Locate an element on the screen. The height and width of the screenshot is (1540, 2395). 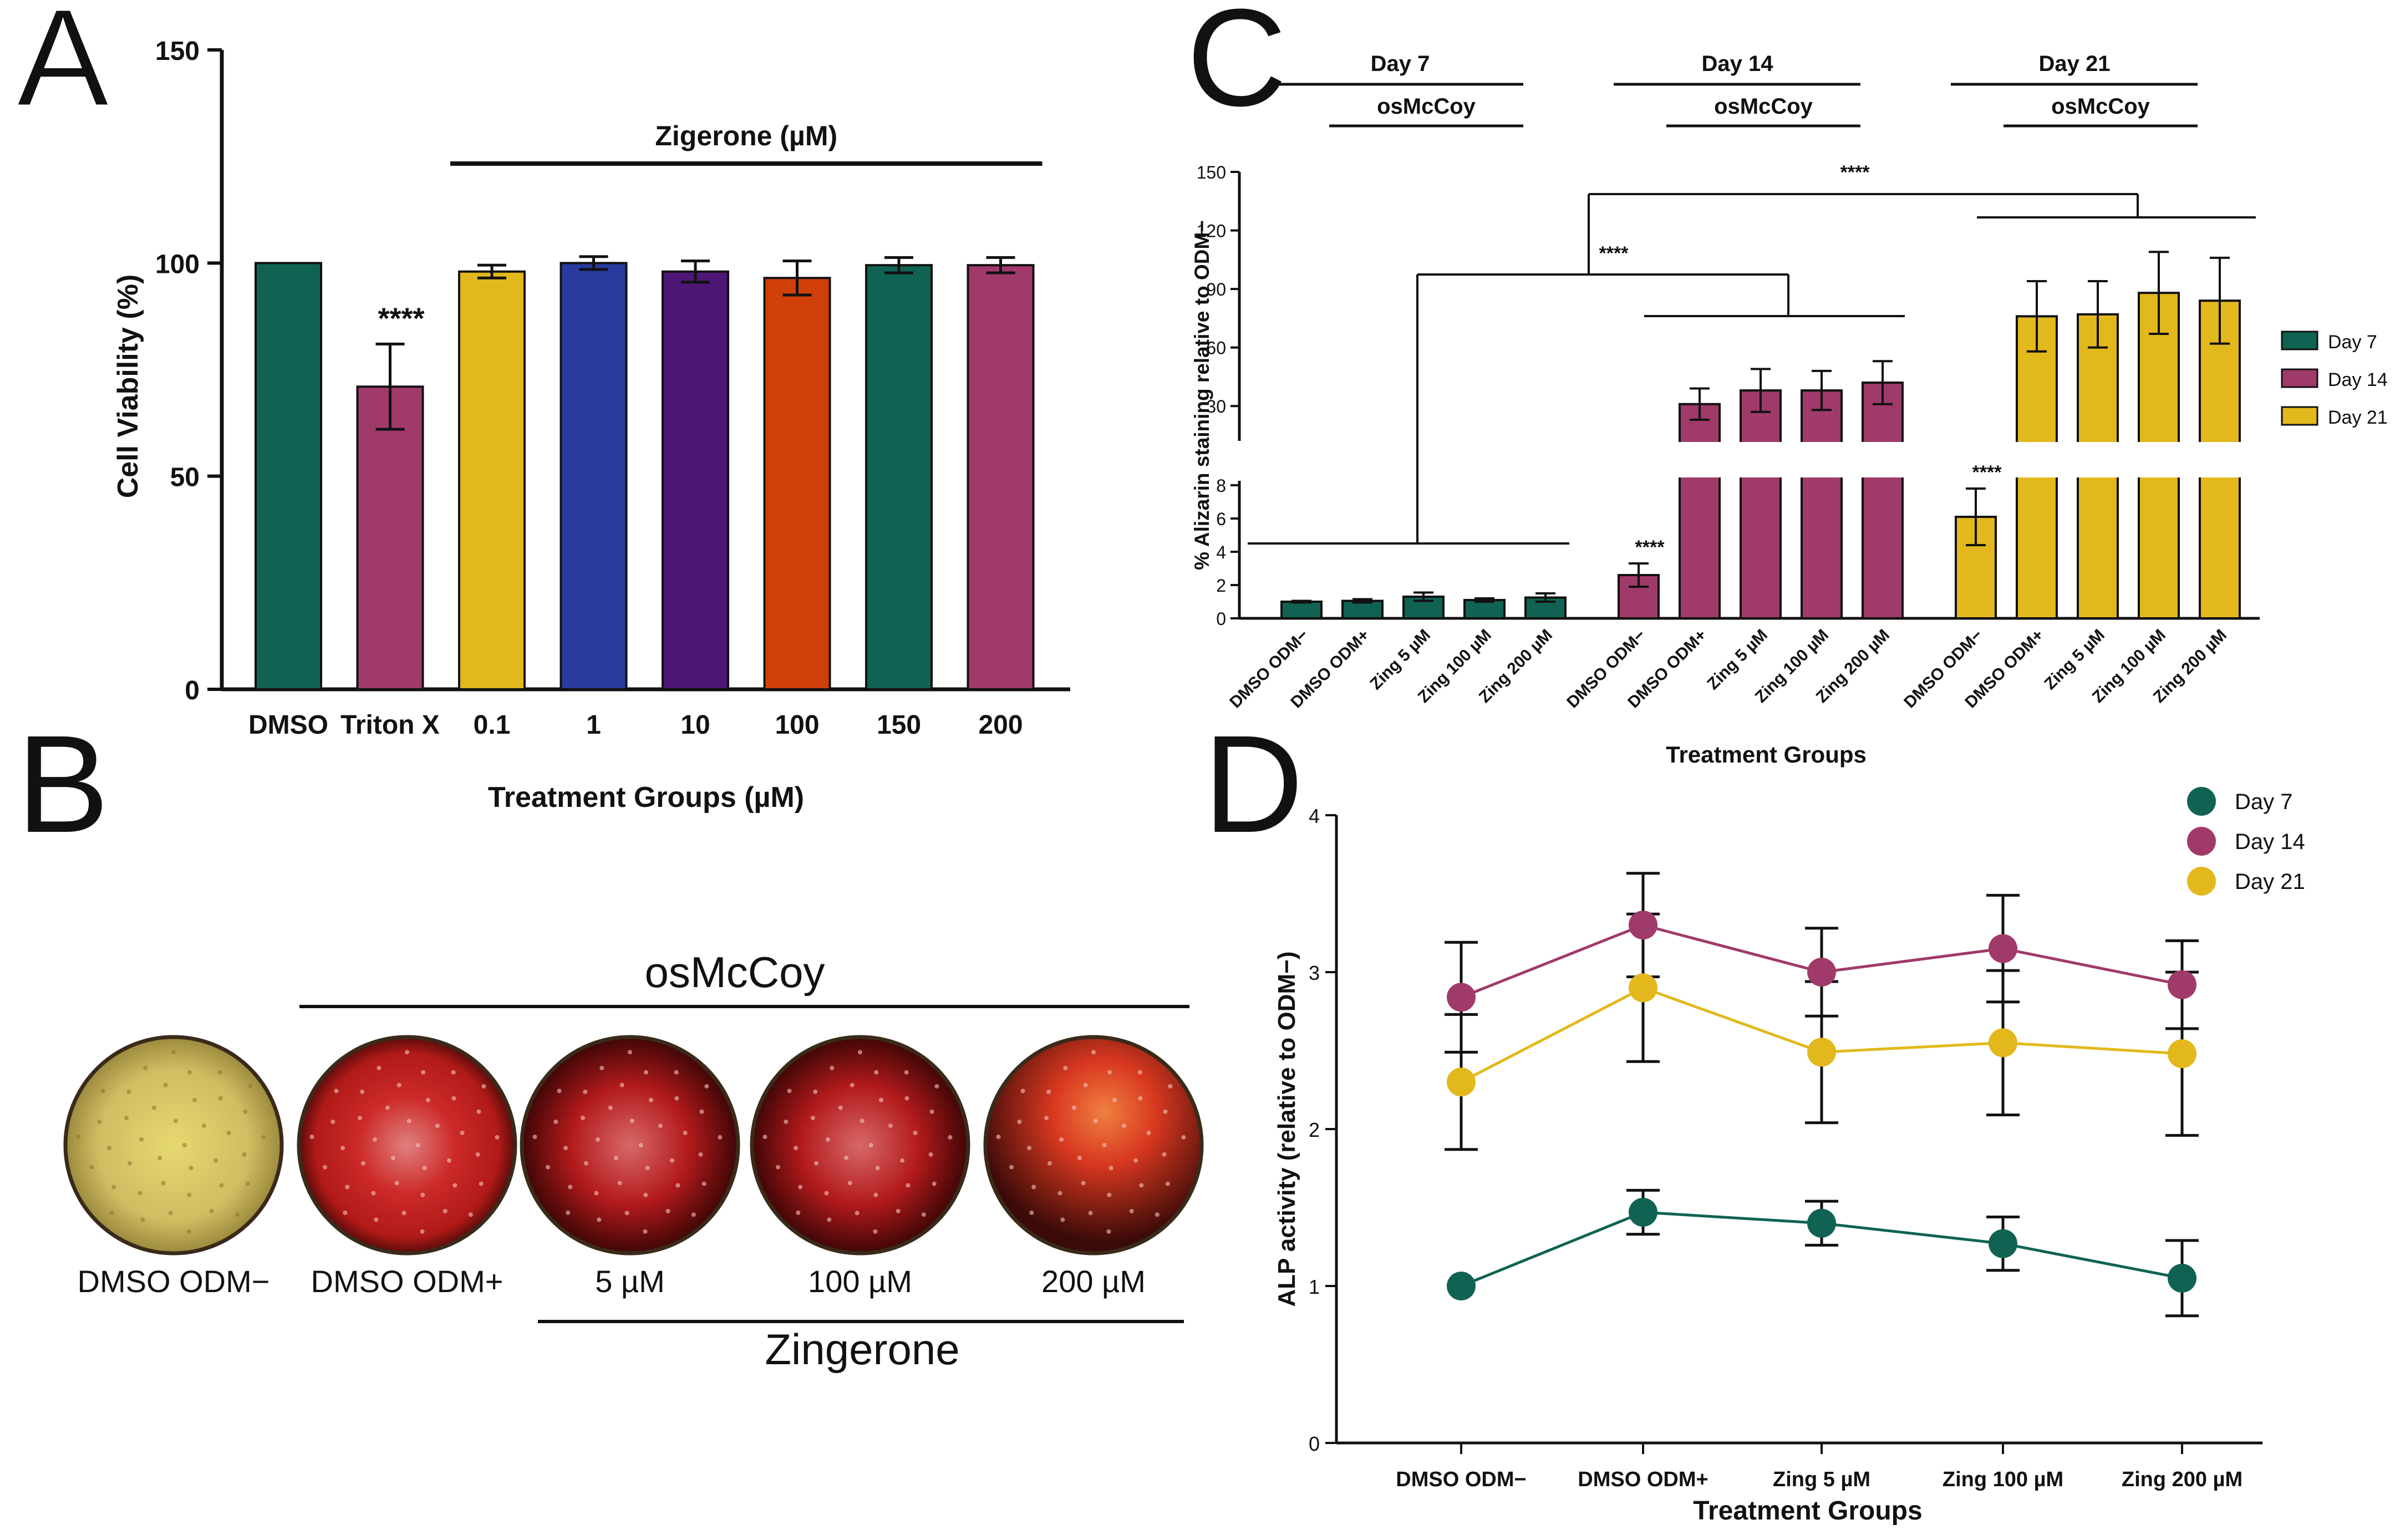
well-label: 5 µM is located at coordinates (630, 1281).